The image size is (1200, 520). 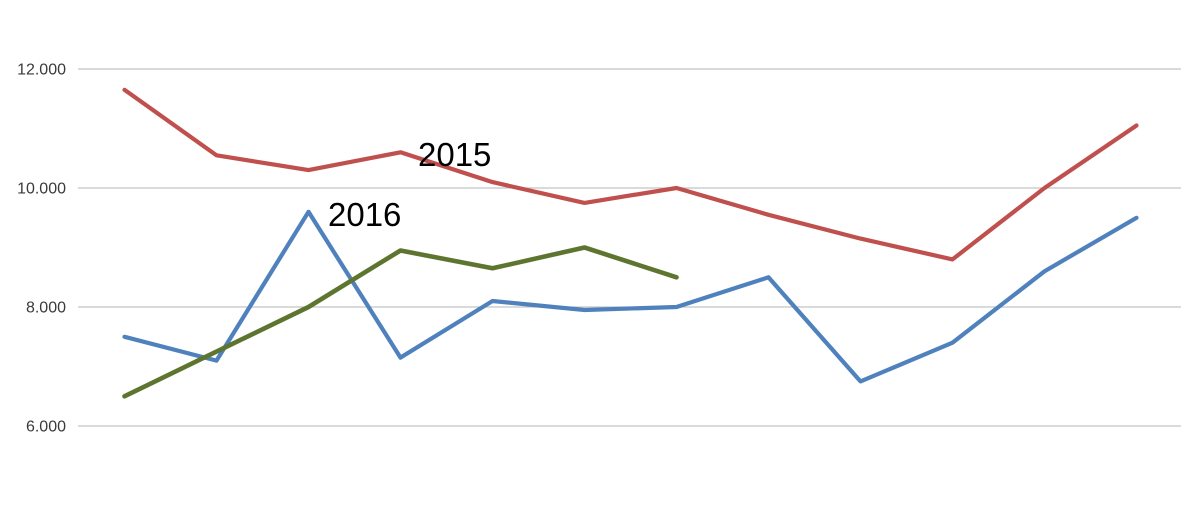 What do you see at coordinates (364, 214) in the screenshot?
I see `series-label-2016: 2016` at bounding box center [364, 214].